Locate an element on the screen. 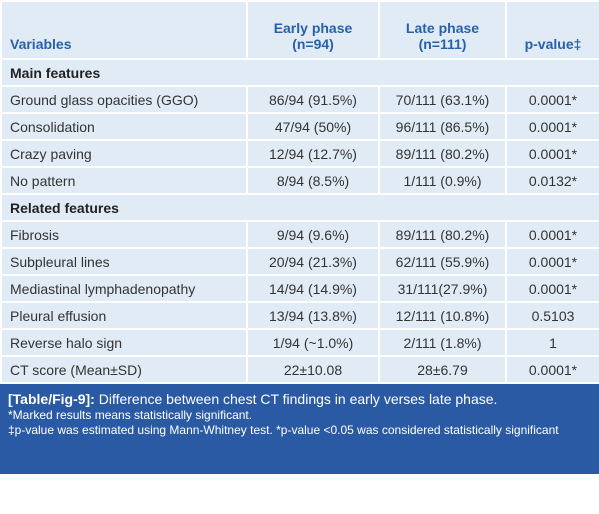 The height and width of the screenshot is (514, 599). cell: 2/111 (1.8%) is located at coordinates (442, 342).